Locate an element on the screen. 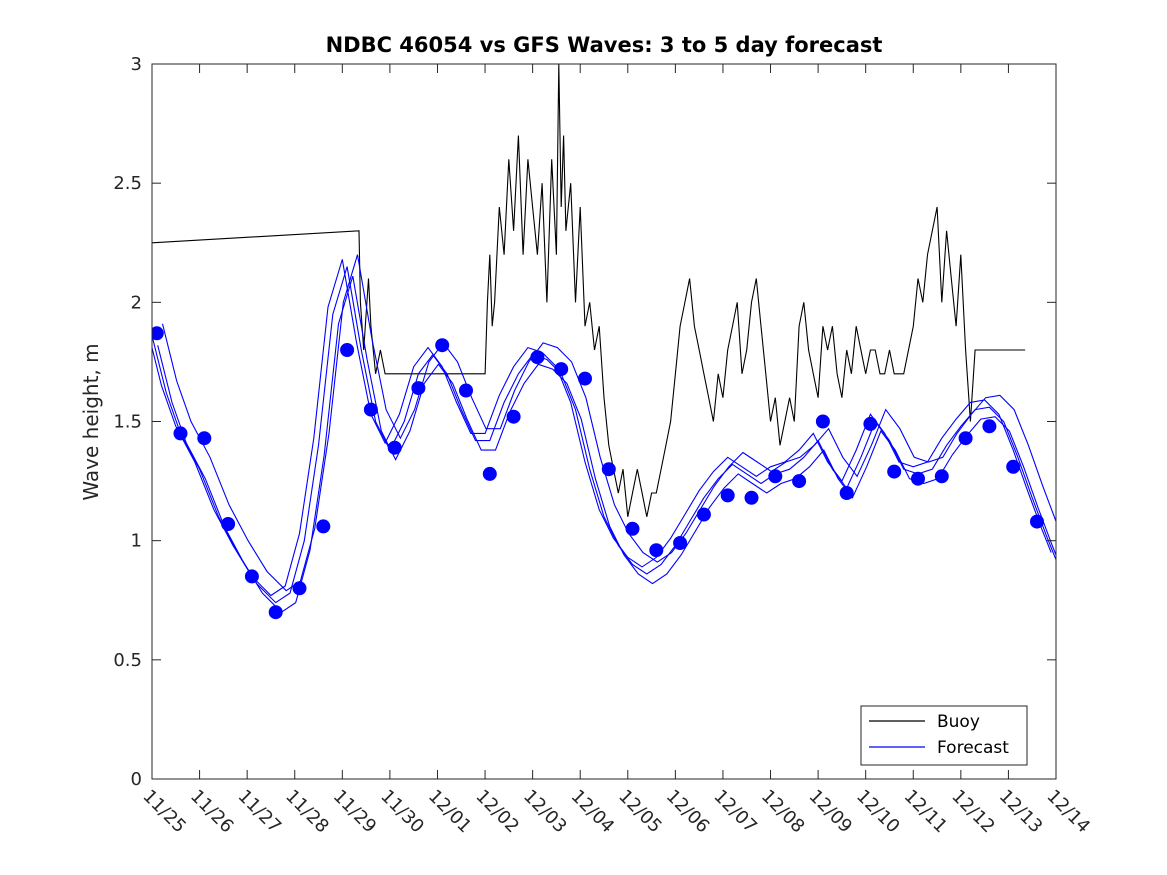  x-tick-label: 12/14 is located at coordinates (1068, 812).